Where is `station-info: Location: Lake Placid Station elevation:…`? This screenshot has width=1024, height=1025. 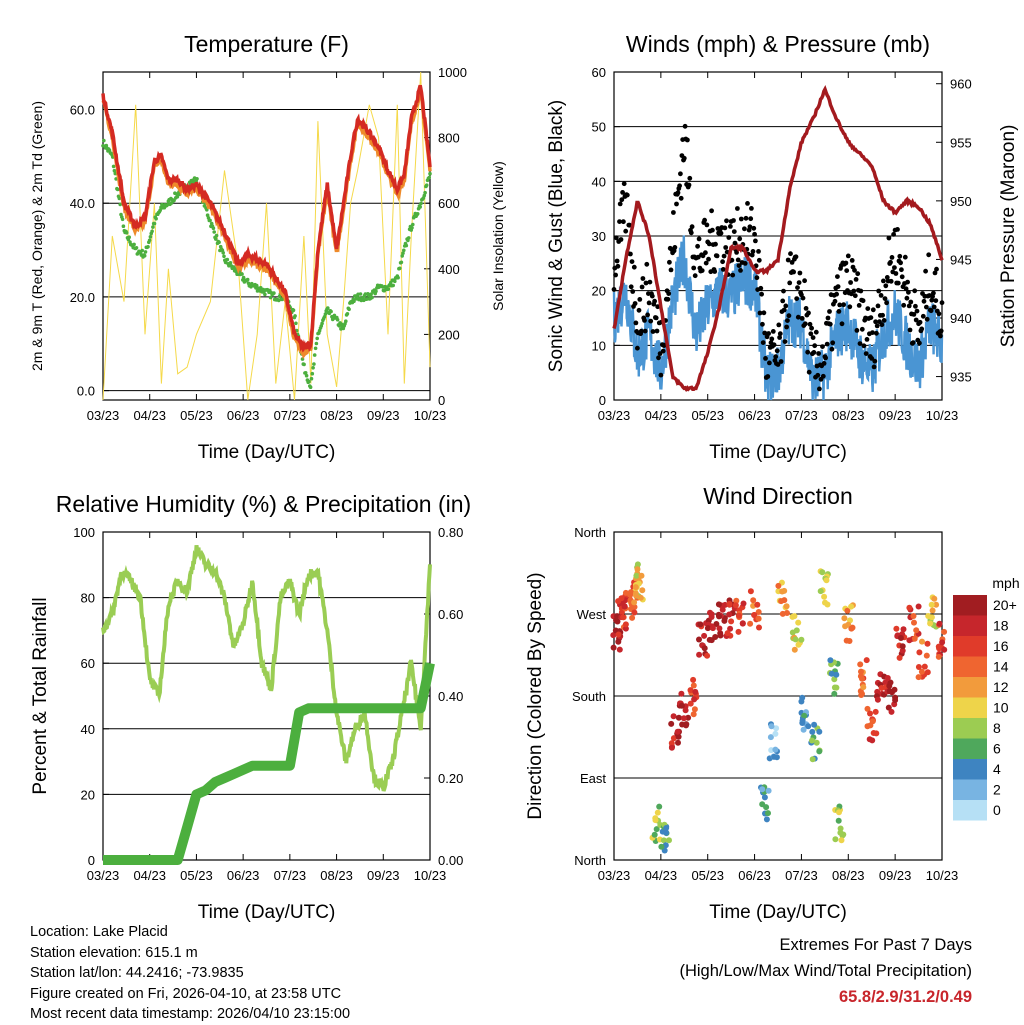 station-info: Location: Lake Placid Station elevation:… is located at coordinates (190, 973).